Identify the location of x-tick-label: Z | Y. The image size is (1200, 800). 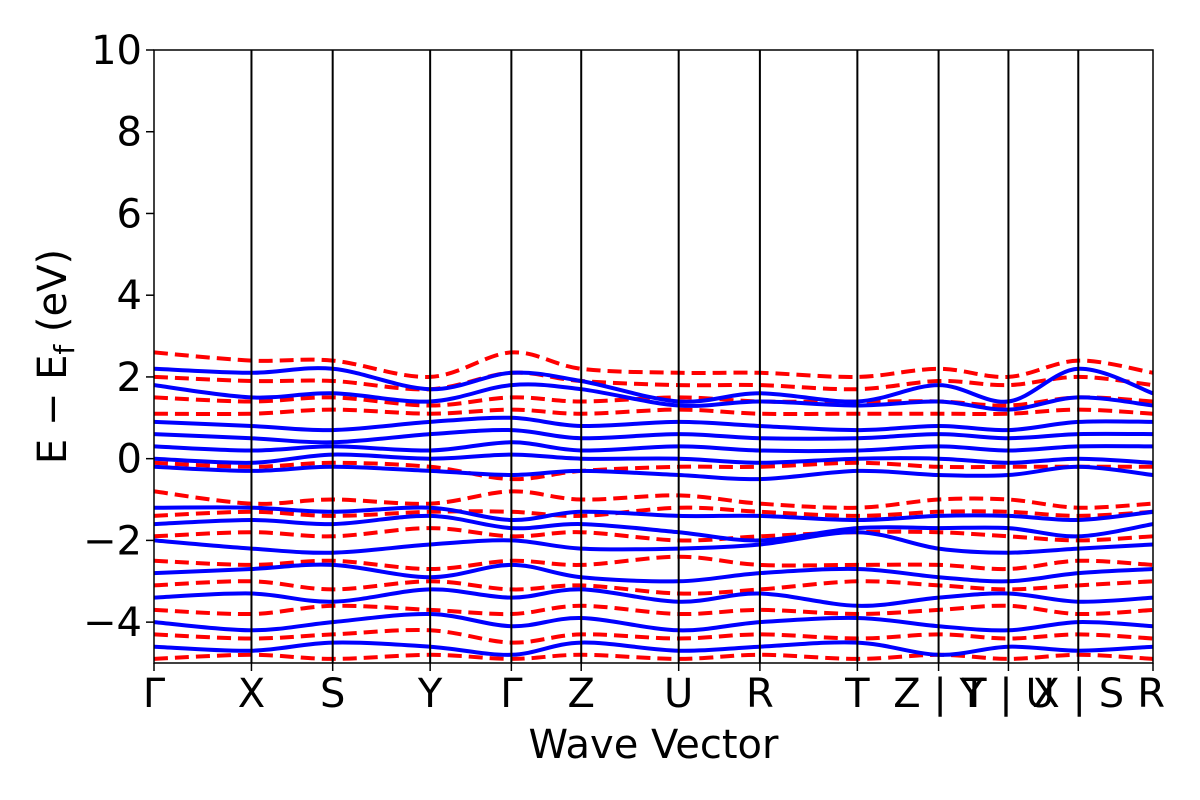
(938, 694).